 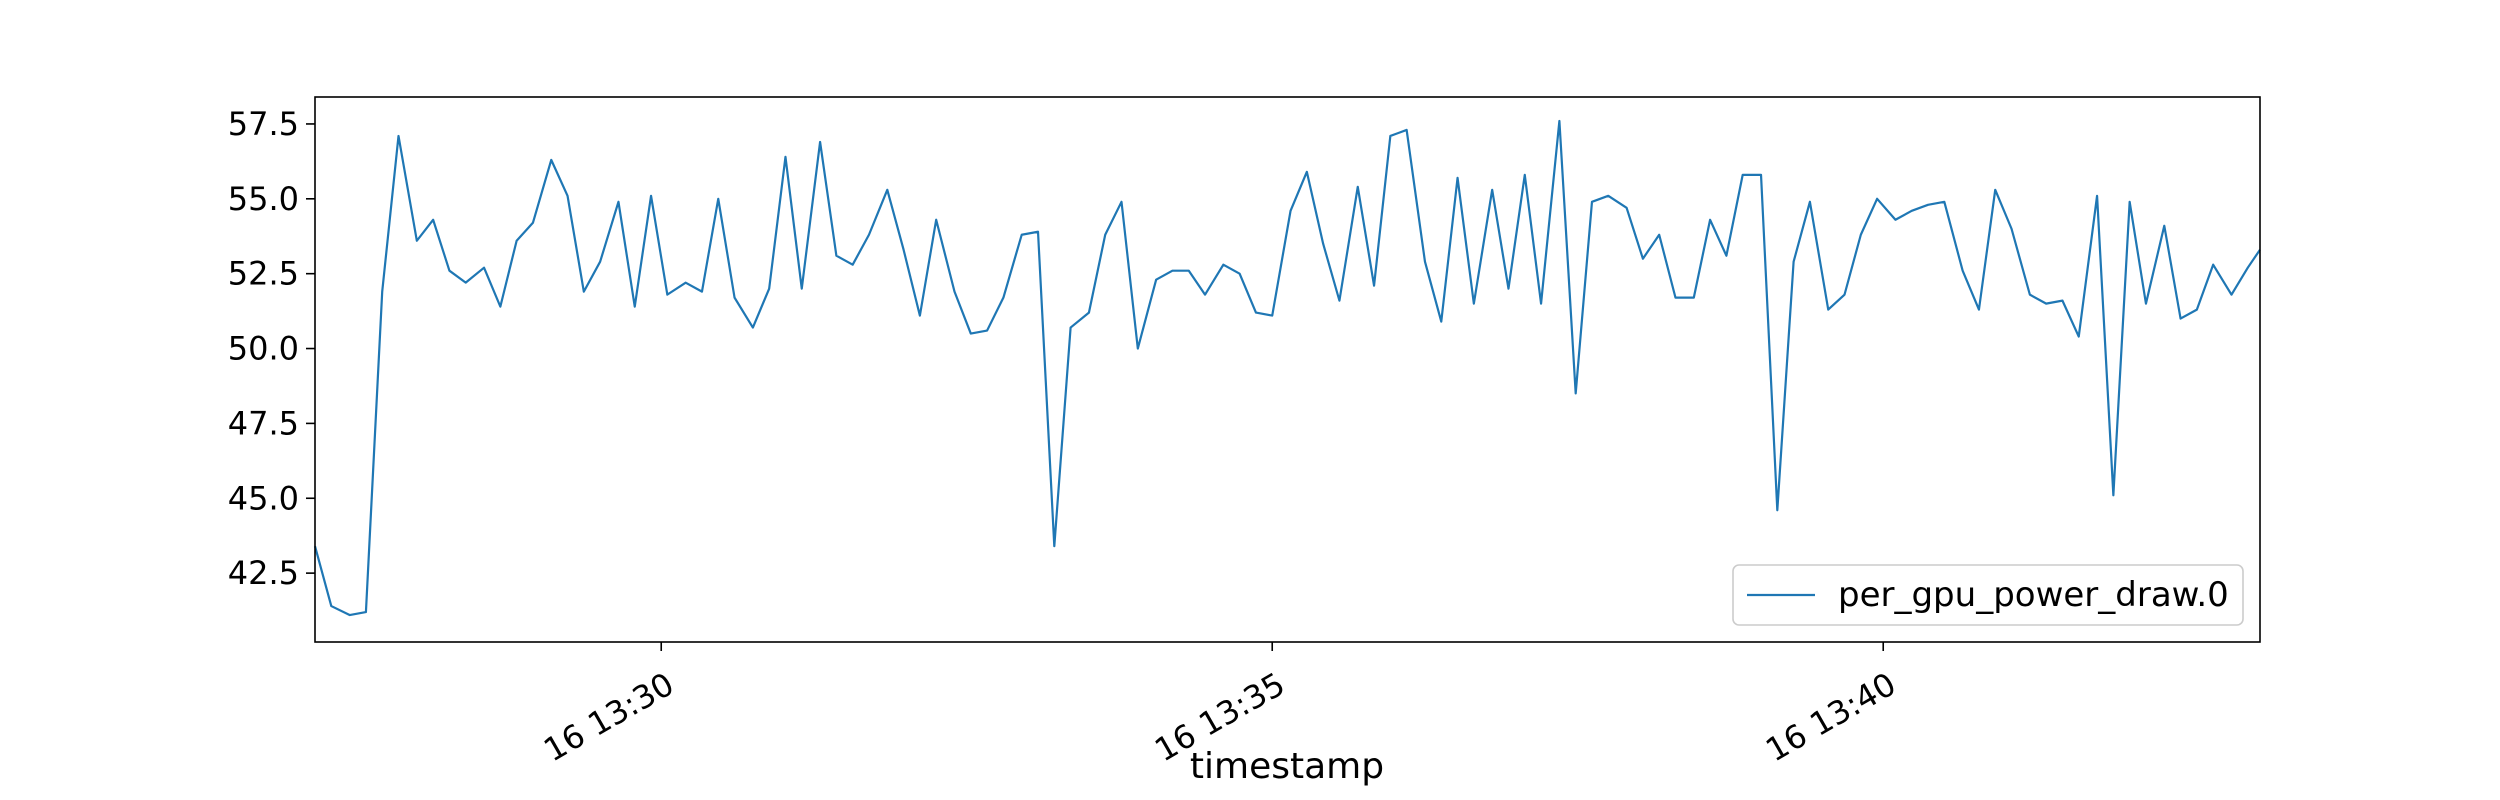 I want to click on y-tick-label: 50.0, so click(x=263, y=349).